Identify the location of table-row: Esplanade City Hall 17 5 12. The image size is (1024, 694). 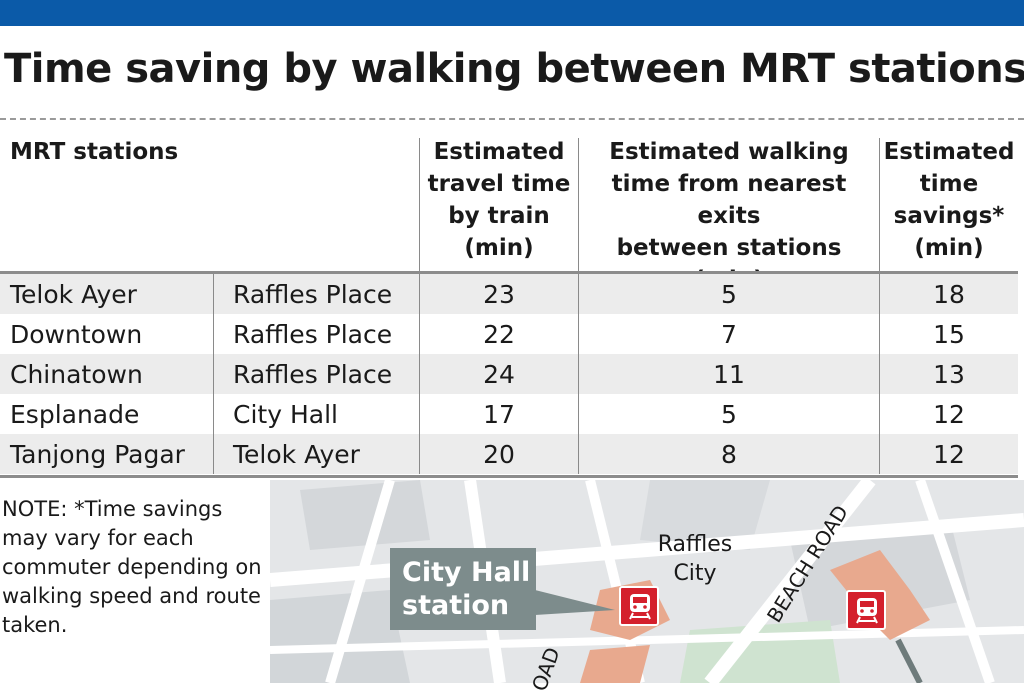
(509, 414).